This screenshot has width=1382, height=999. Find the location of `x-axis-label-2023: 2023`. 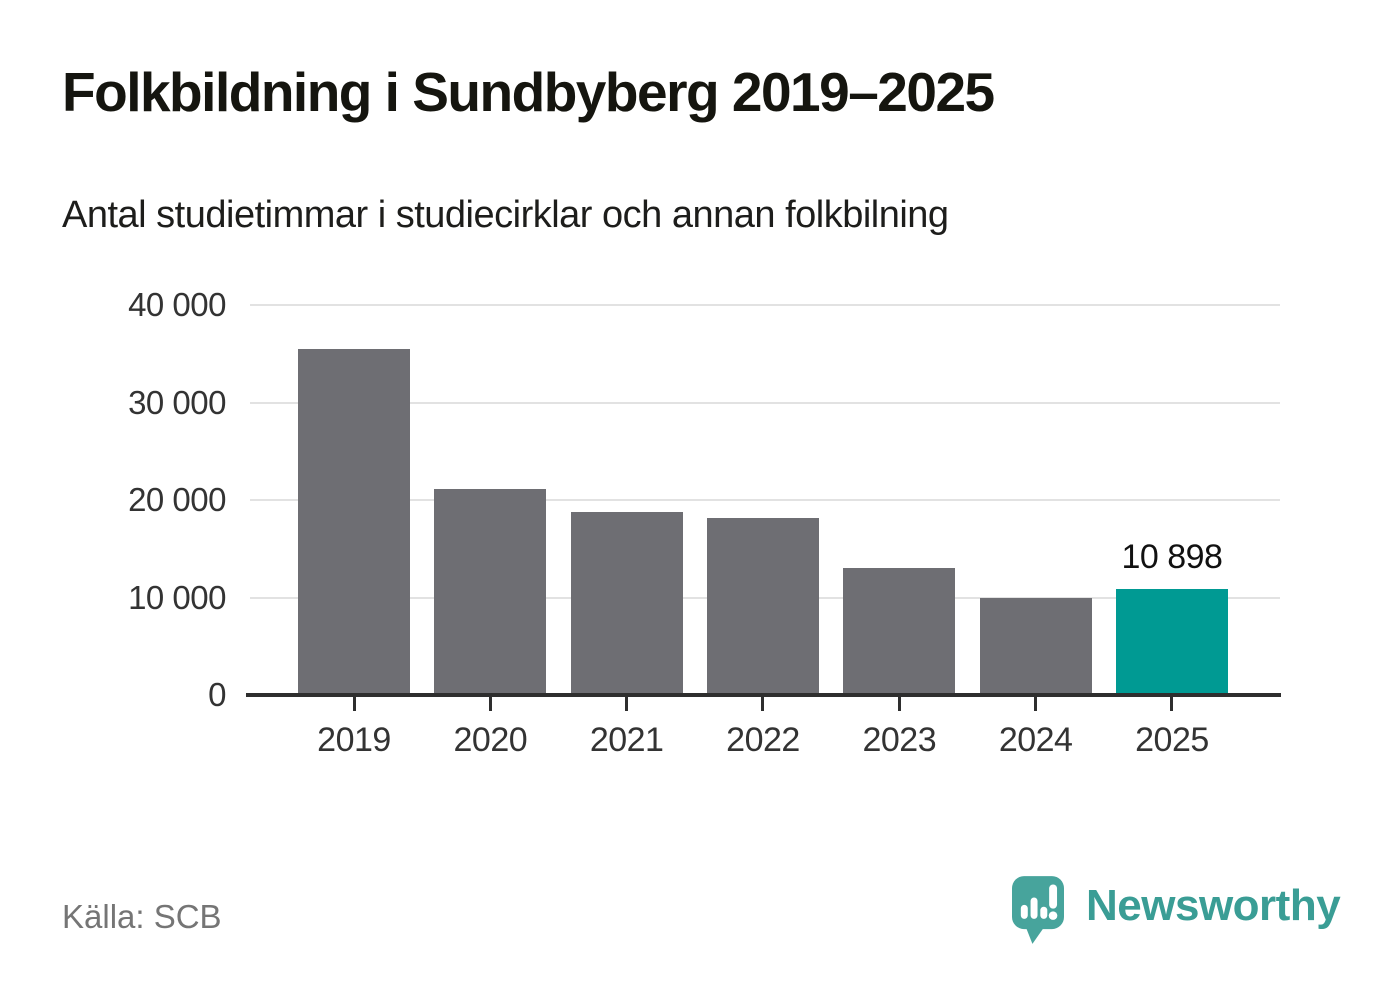

x-axis-label-2023: 2023 is located at coordinates (899, 740).